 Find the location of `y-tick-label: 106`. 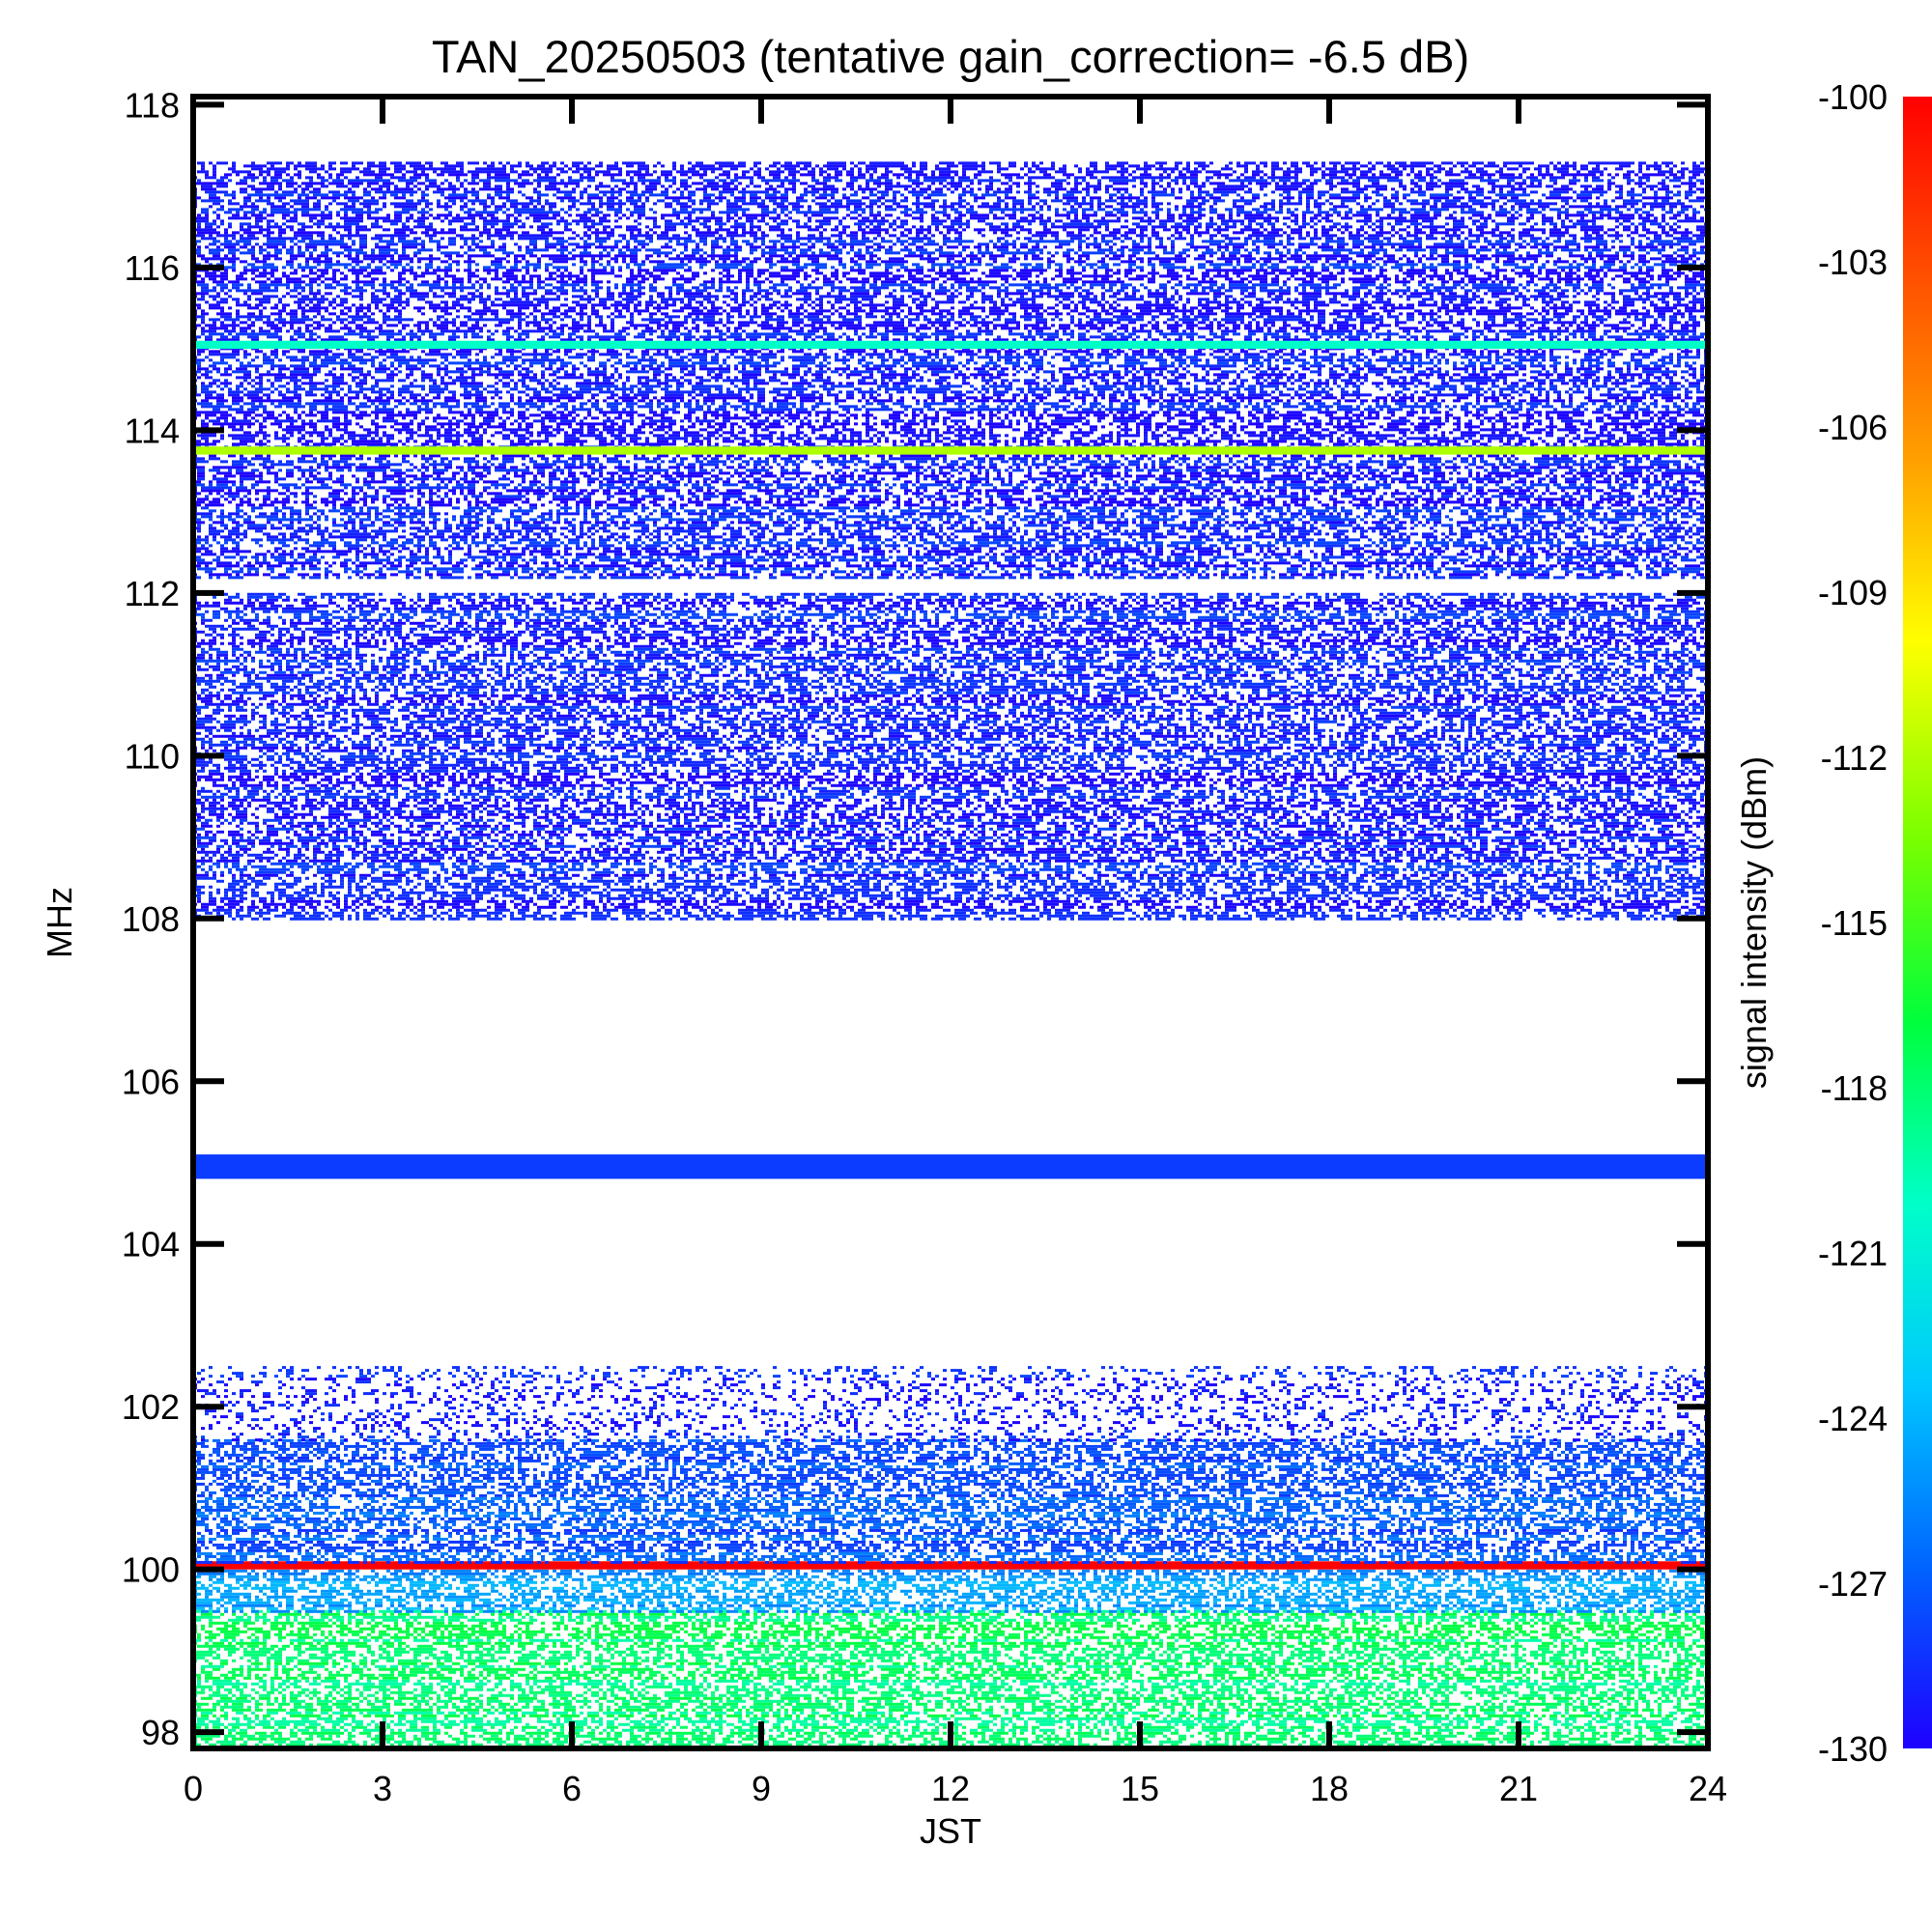

y-tick-label: 106 is located at coordinates (151, 1081).